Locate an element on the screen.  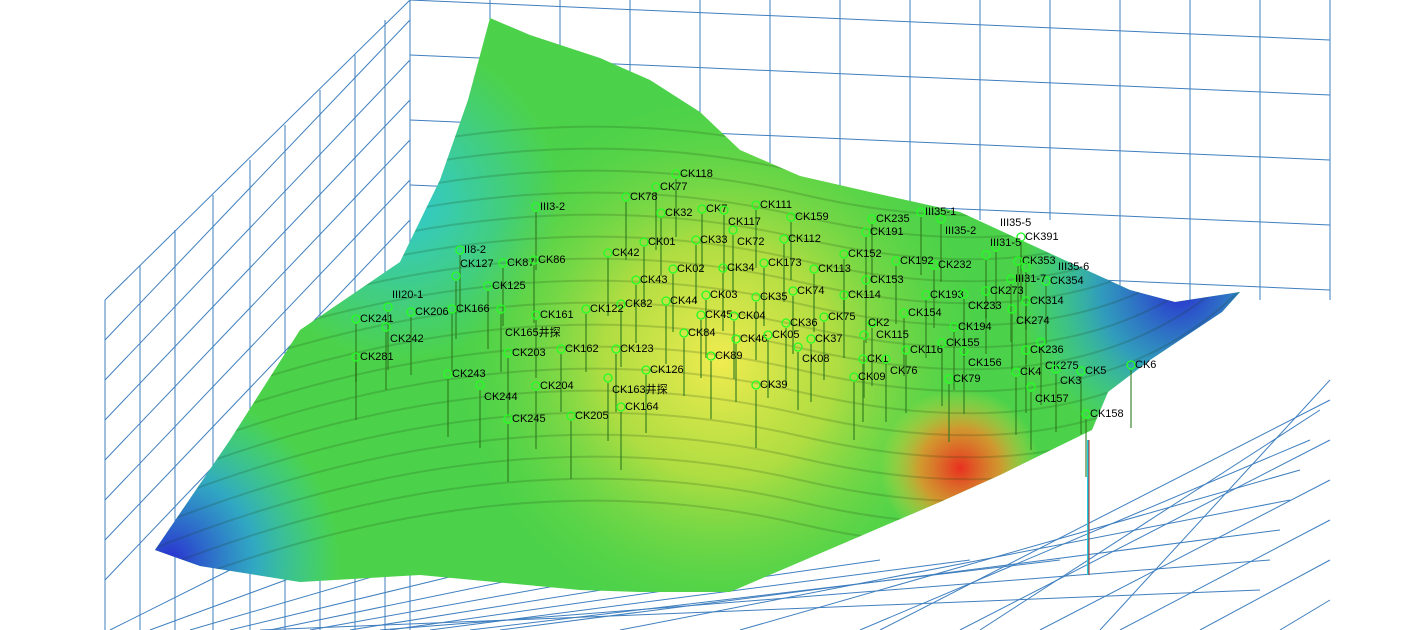
borehole-marker: CK314 is located at coordinates (1042, 301).